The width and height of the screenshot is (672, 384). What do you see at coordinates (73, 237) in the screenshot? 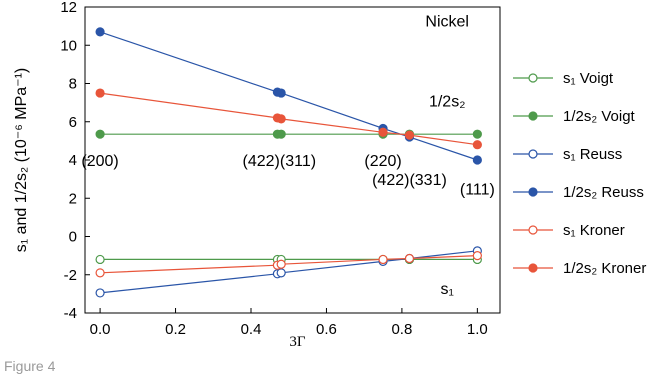
I see `y-tick-label: 0` at bounding box center [73, 237].